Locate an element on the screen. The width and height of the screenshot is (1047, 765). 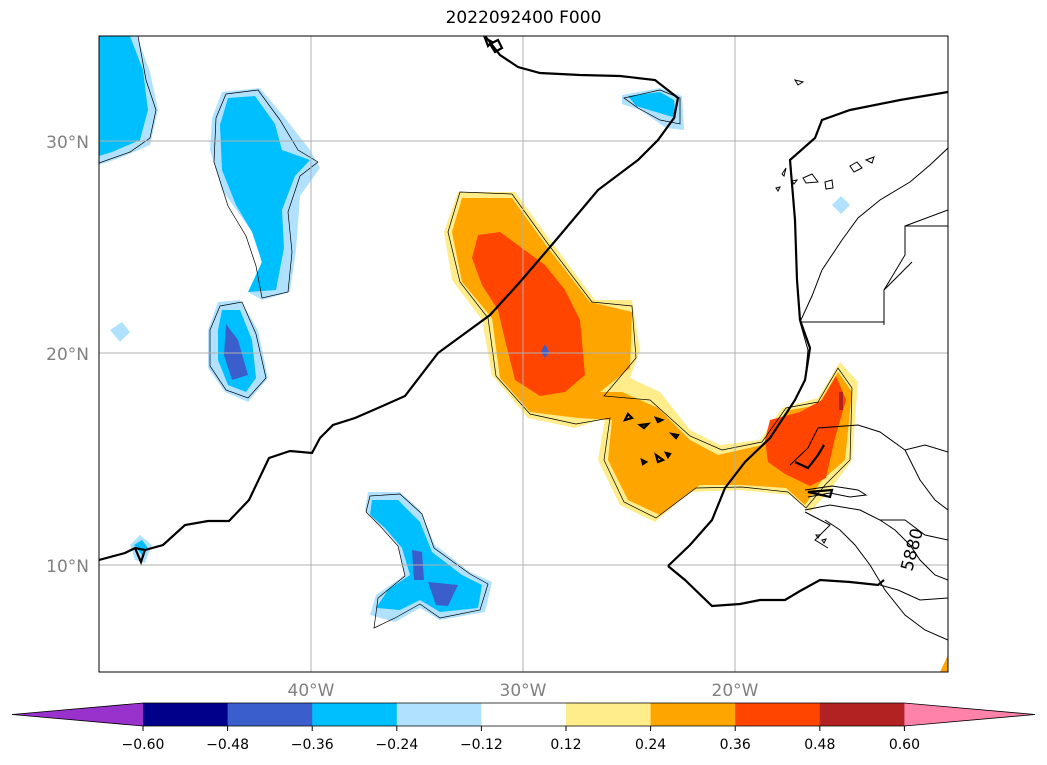
colorbar-tick-label: 0.36 is located at coordinates (735, 745).